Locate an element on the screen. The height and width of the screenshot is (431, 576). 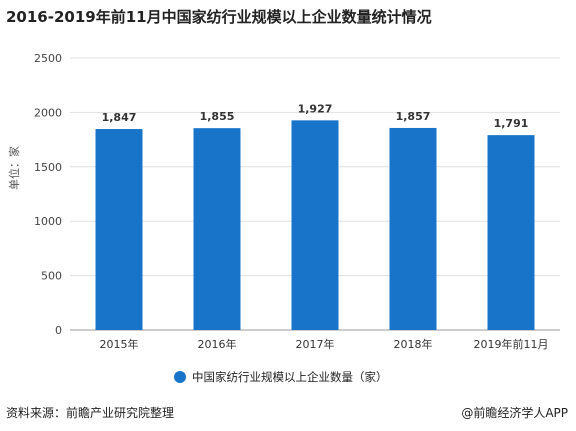
x-tick-label: 2017年 is located at coordinates (315, 344).